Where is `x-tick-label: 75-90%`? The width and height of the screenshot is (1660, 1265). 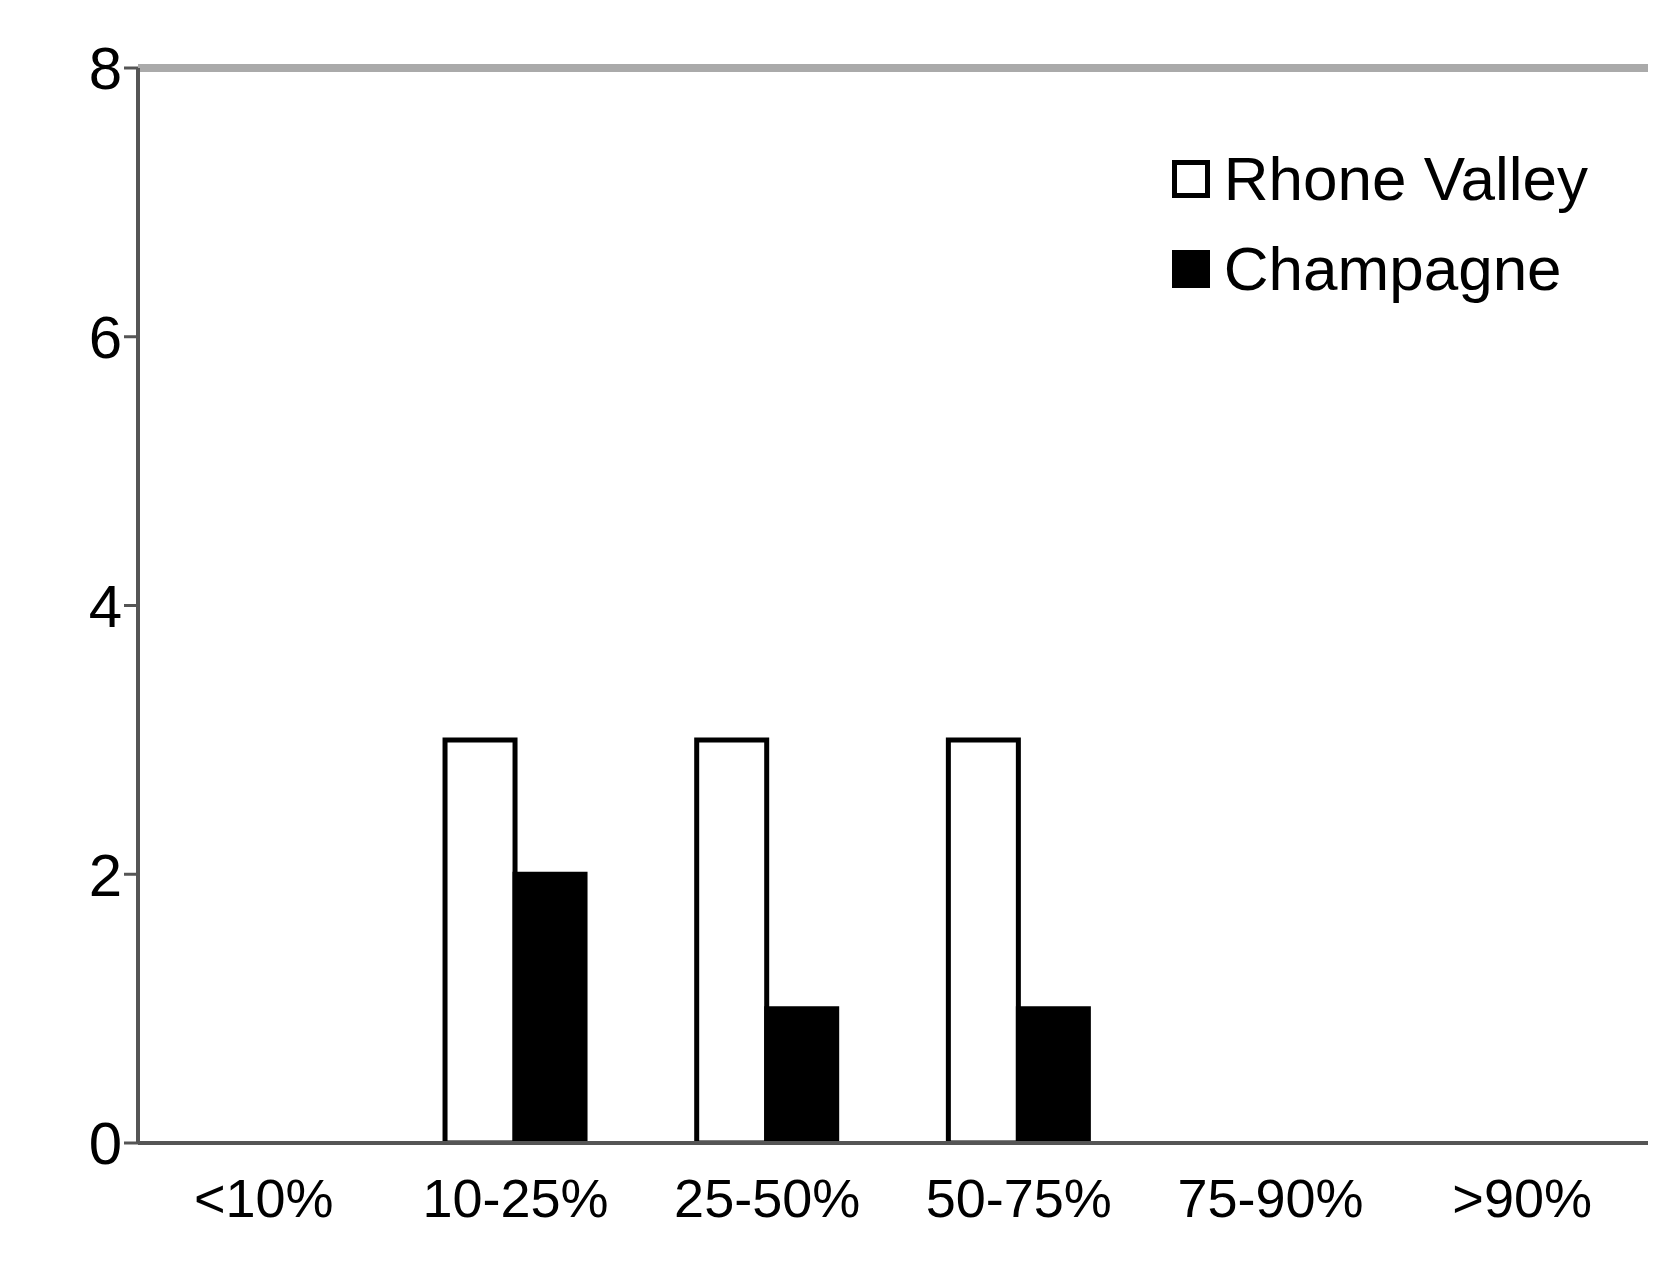
x-tick-label: 75-90% is located at coordinates (1270, 1198).